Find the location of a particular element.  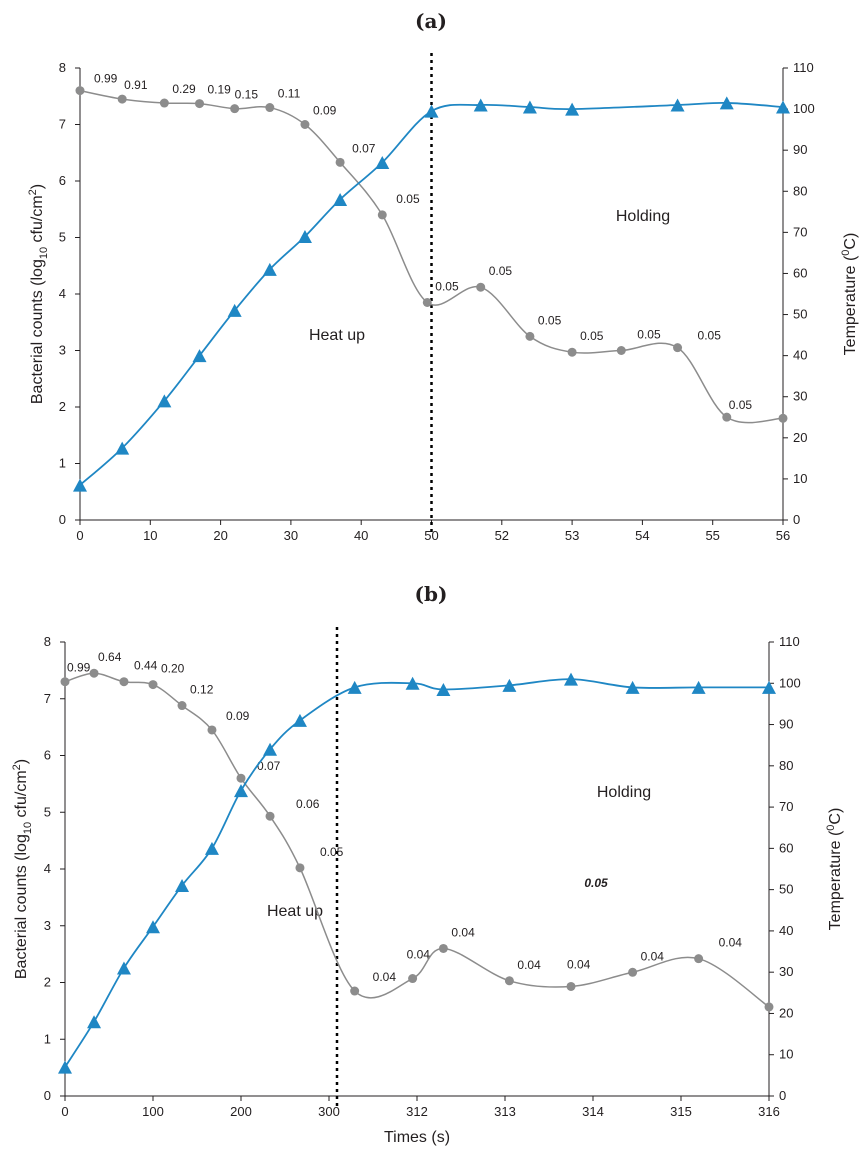

x-tick-label: 10 is located at coordinates (150, 535).